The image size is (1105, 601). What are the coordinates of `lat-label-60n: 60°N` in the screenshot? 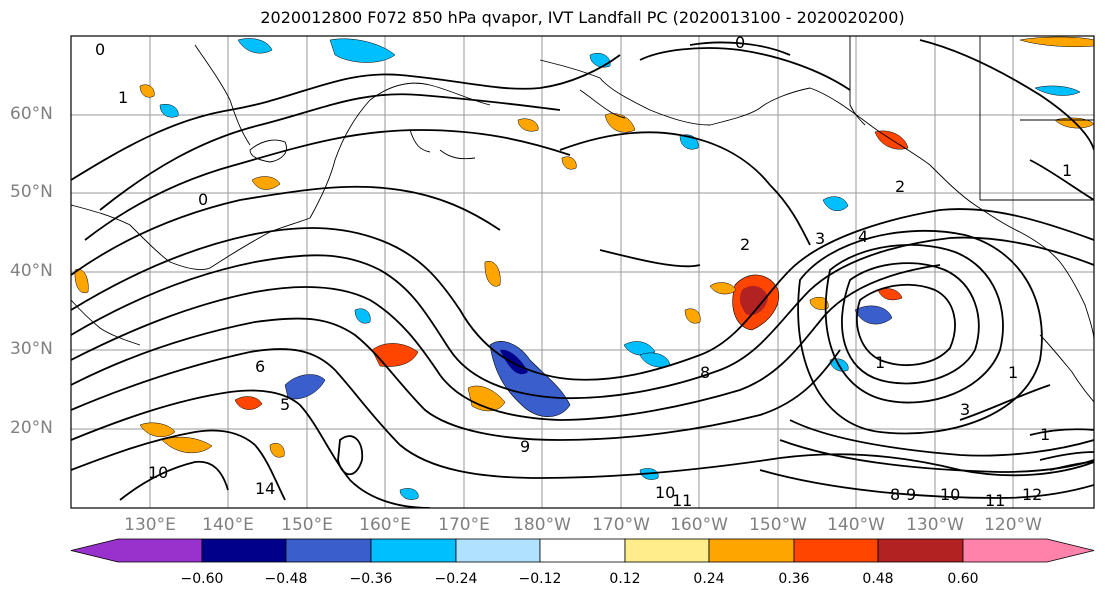 It's located at (31, 114).